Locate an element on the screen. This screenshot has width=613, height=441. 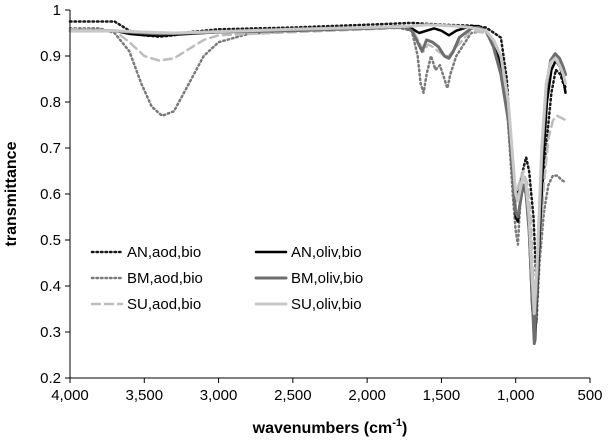
y-tick-label: 0.2 is located at coordinates (50, 378).